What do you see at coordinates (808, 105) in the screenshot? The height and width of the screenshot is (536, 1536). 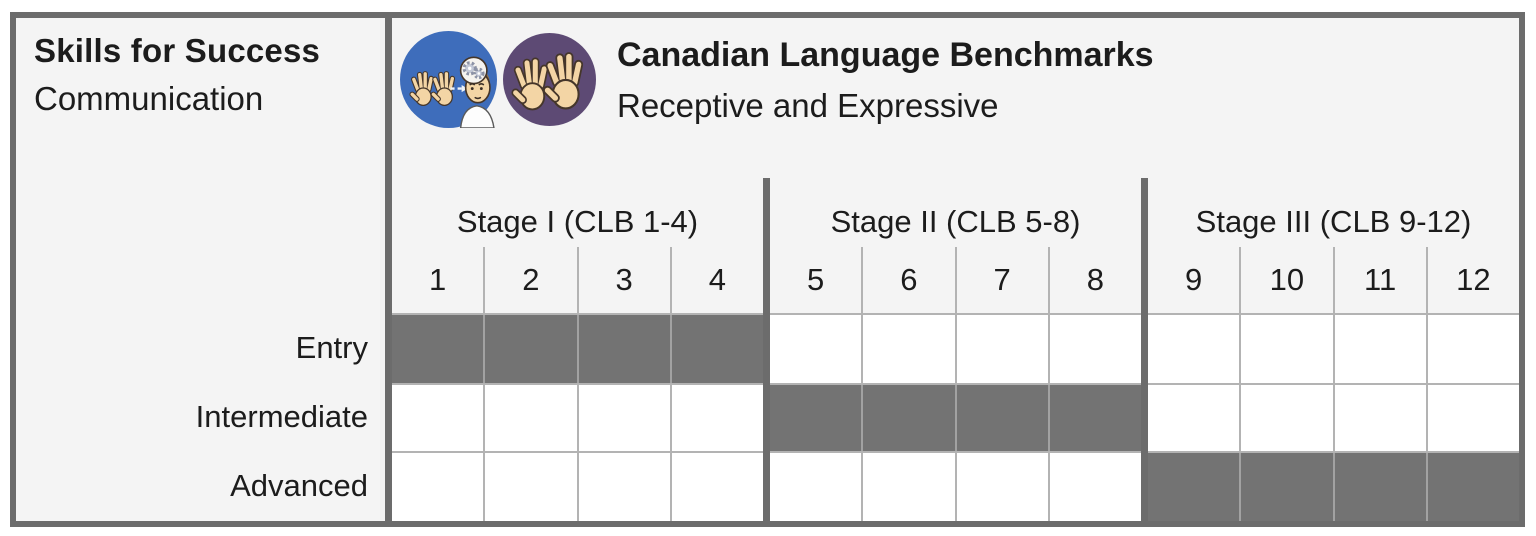 I see `clb-subtitle: Receptive and Expressive` at bounding box center [808, 105].